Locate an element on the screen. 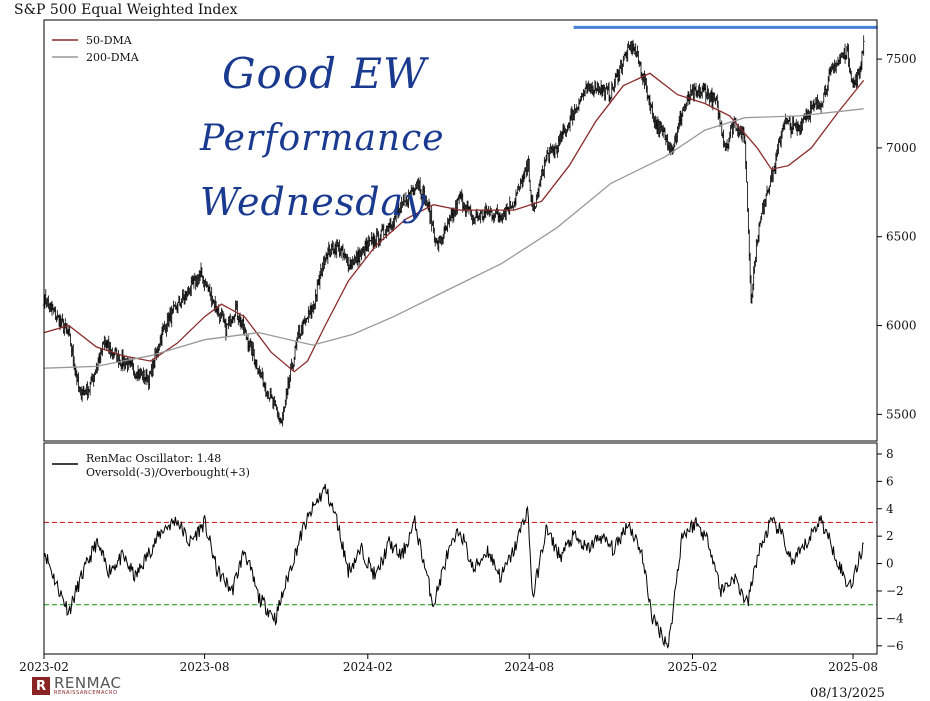 The height and width of the screenshot is (701, 930). x-tick-label: 2023-02 is located at coordinates (44, 667).